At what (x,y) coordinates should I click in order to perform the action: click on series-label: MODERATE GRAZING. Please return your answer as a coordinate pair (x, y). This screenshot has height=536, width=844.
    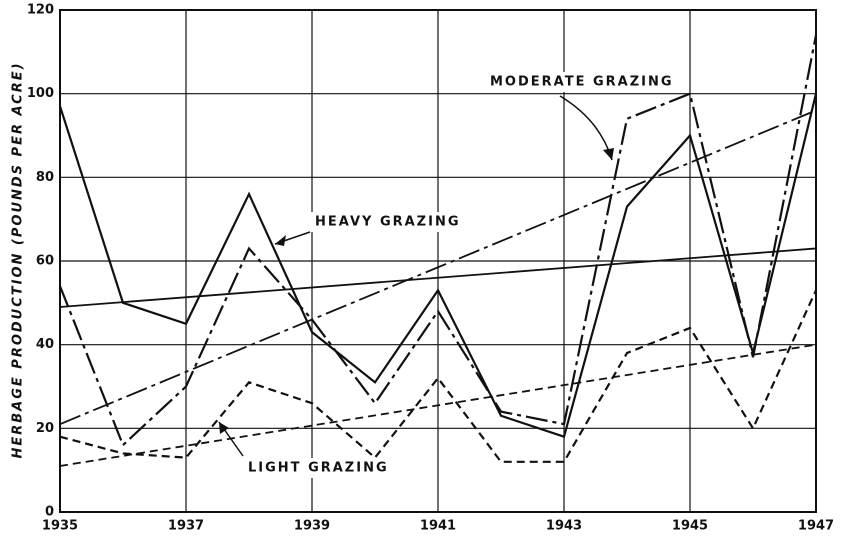
    Looking at the image, I should click on (582, 82).